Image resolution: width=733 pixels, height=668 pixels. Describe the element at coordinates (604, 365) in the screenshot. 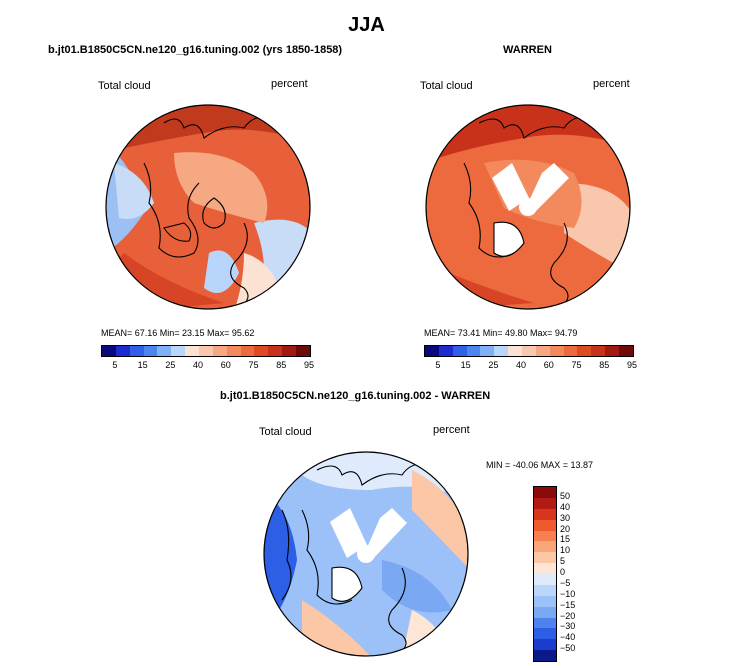

I see `colorbar-tick-label: 85` at that location.